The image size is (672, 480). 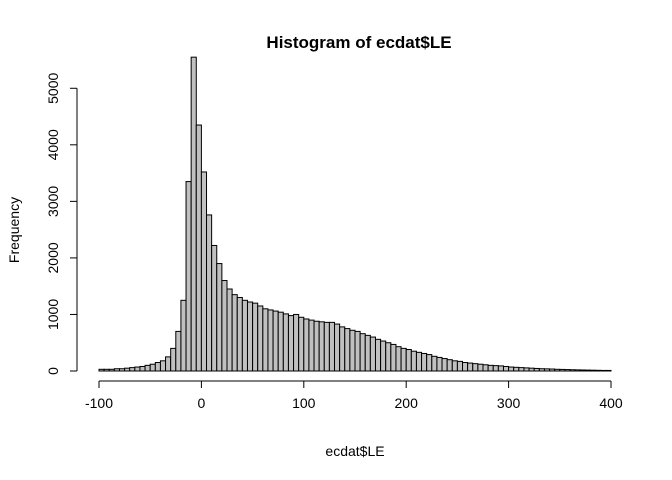 What do you see at coordinates (99, 403) in the screenshot?
I see `x-tick-label: -100` at bounding box center [99, 403].